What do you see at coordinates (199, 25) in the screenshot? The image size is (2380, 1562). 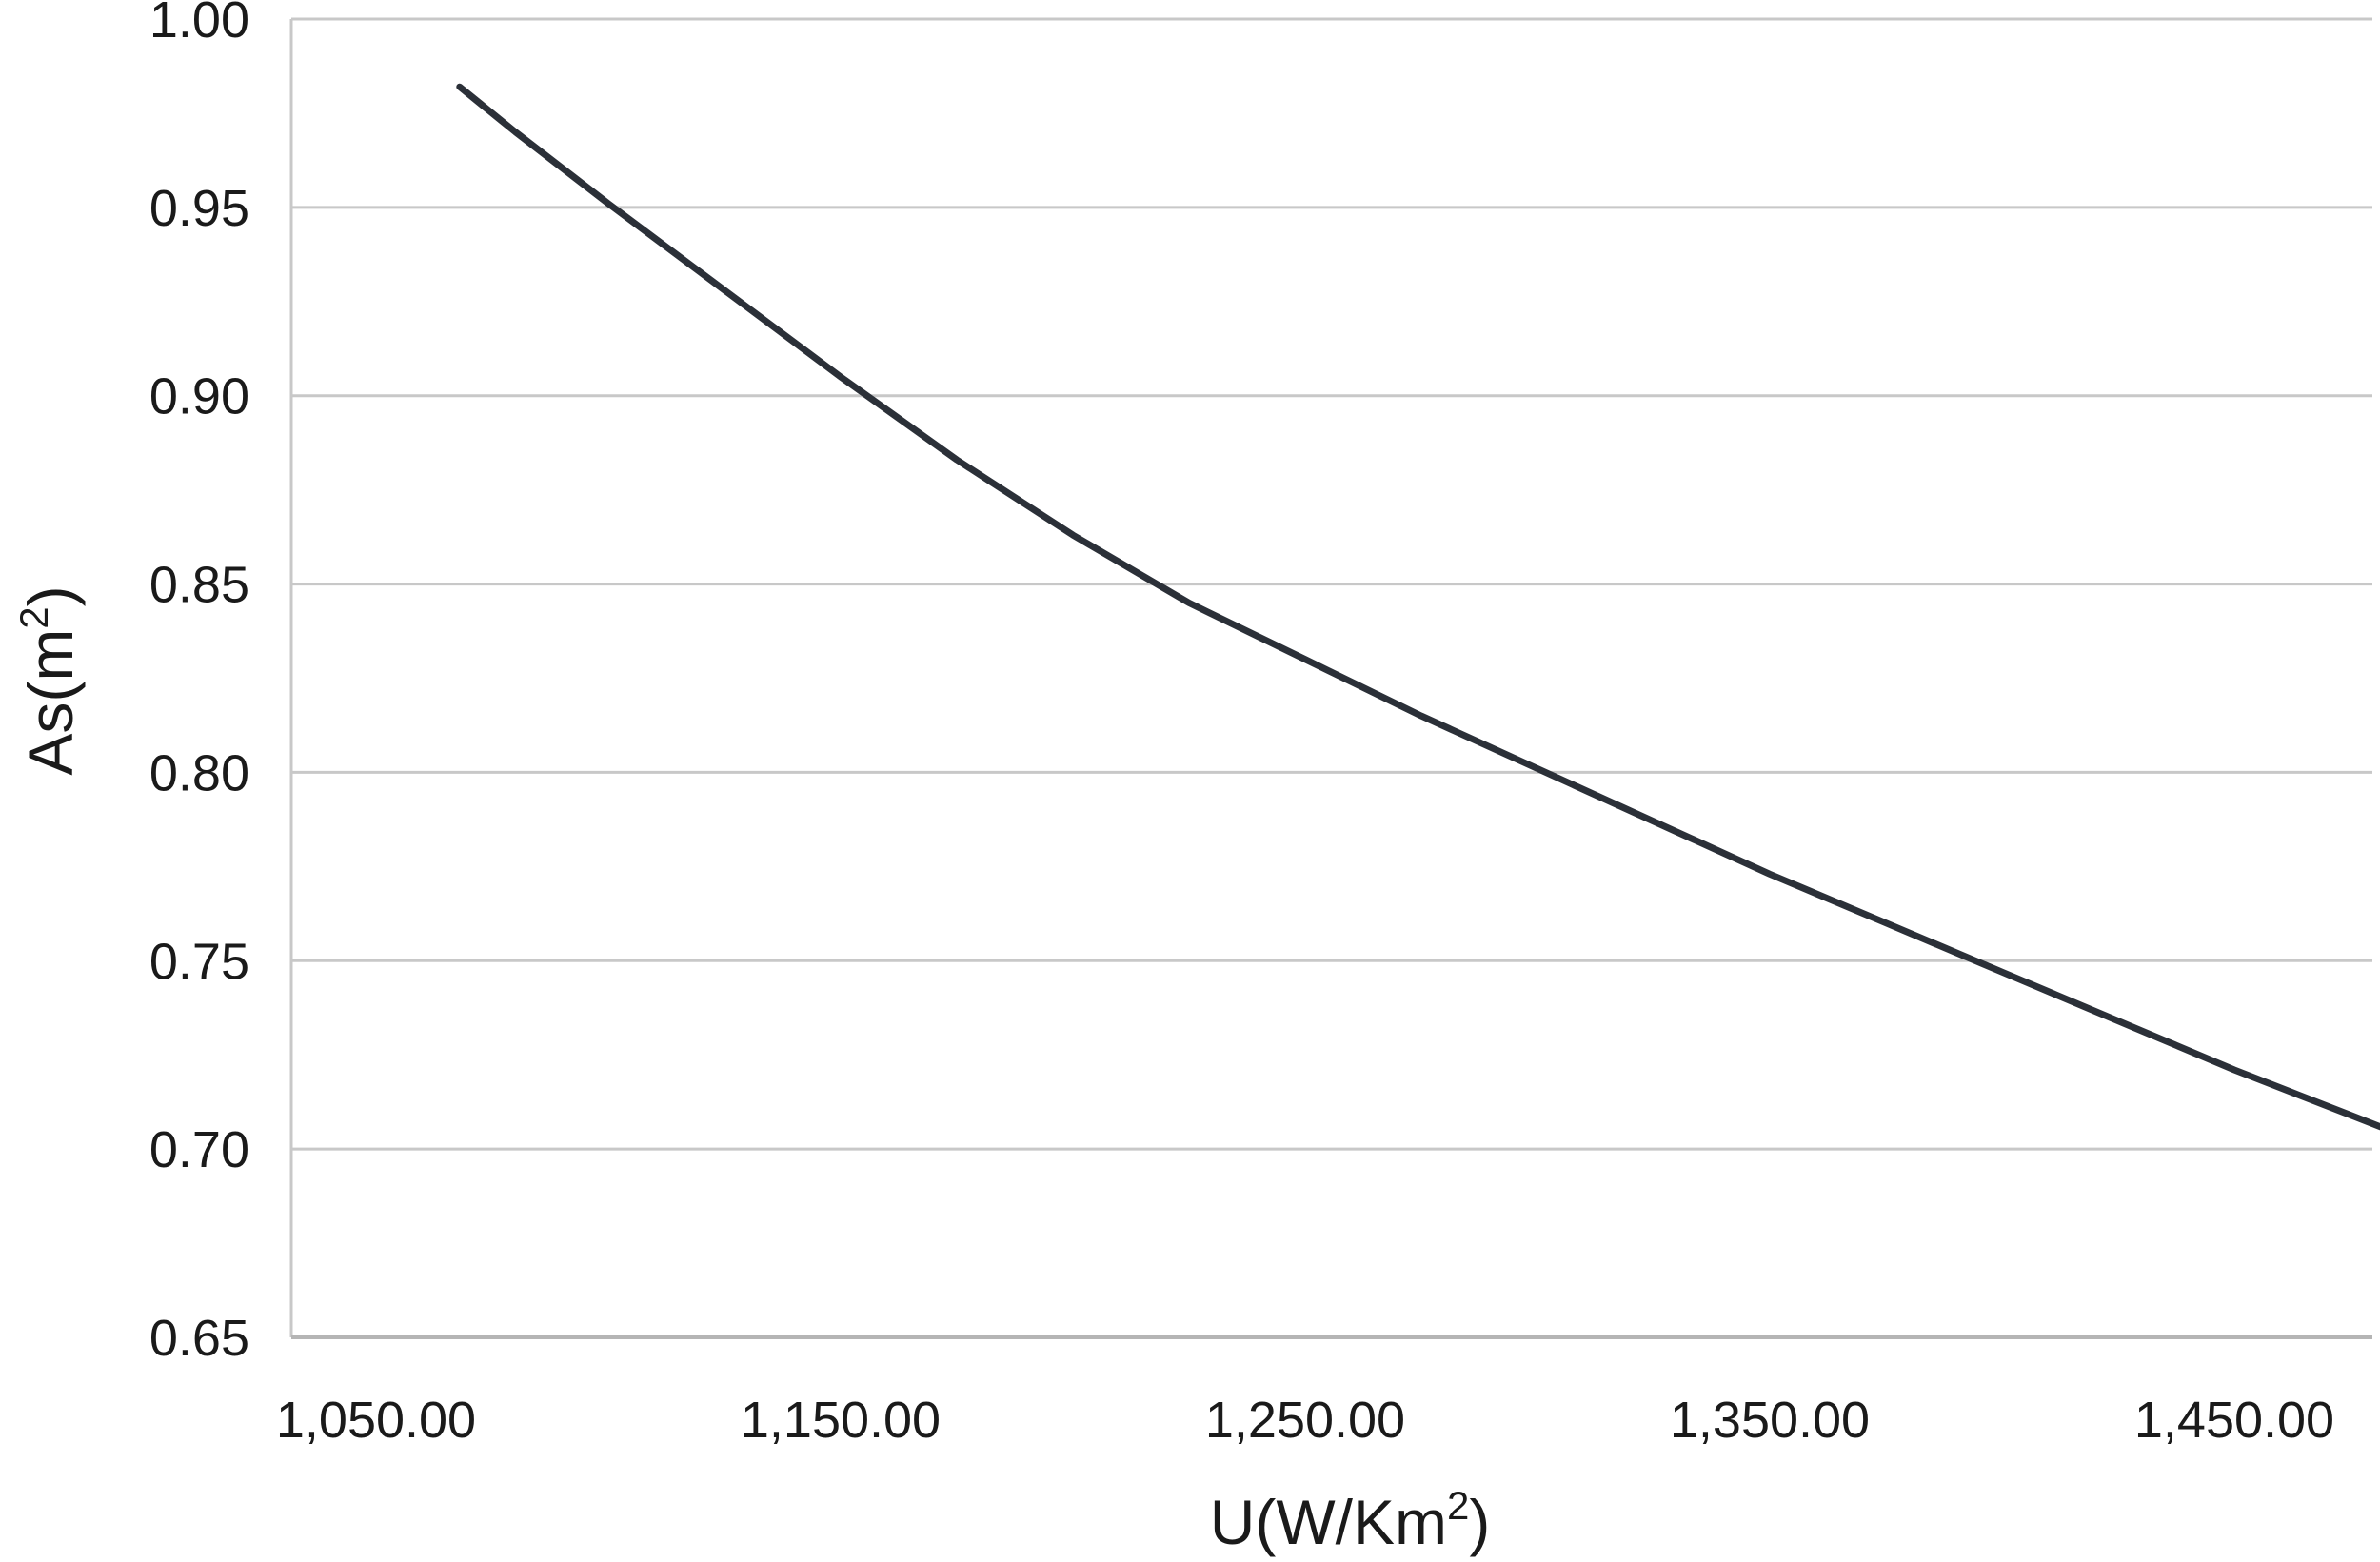 I see `y-tick-1.00: 1.00` at bounding box center [199, 25].